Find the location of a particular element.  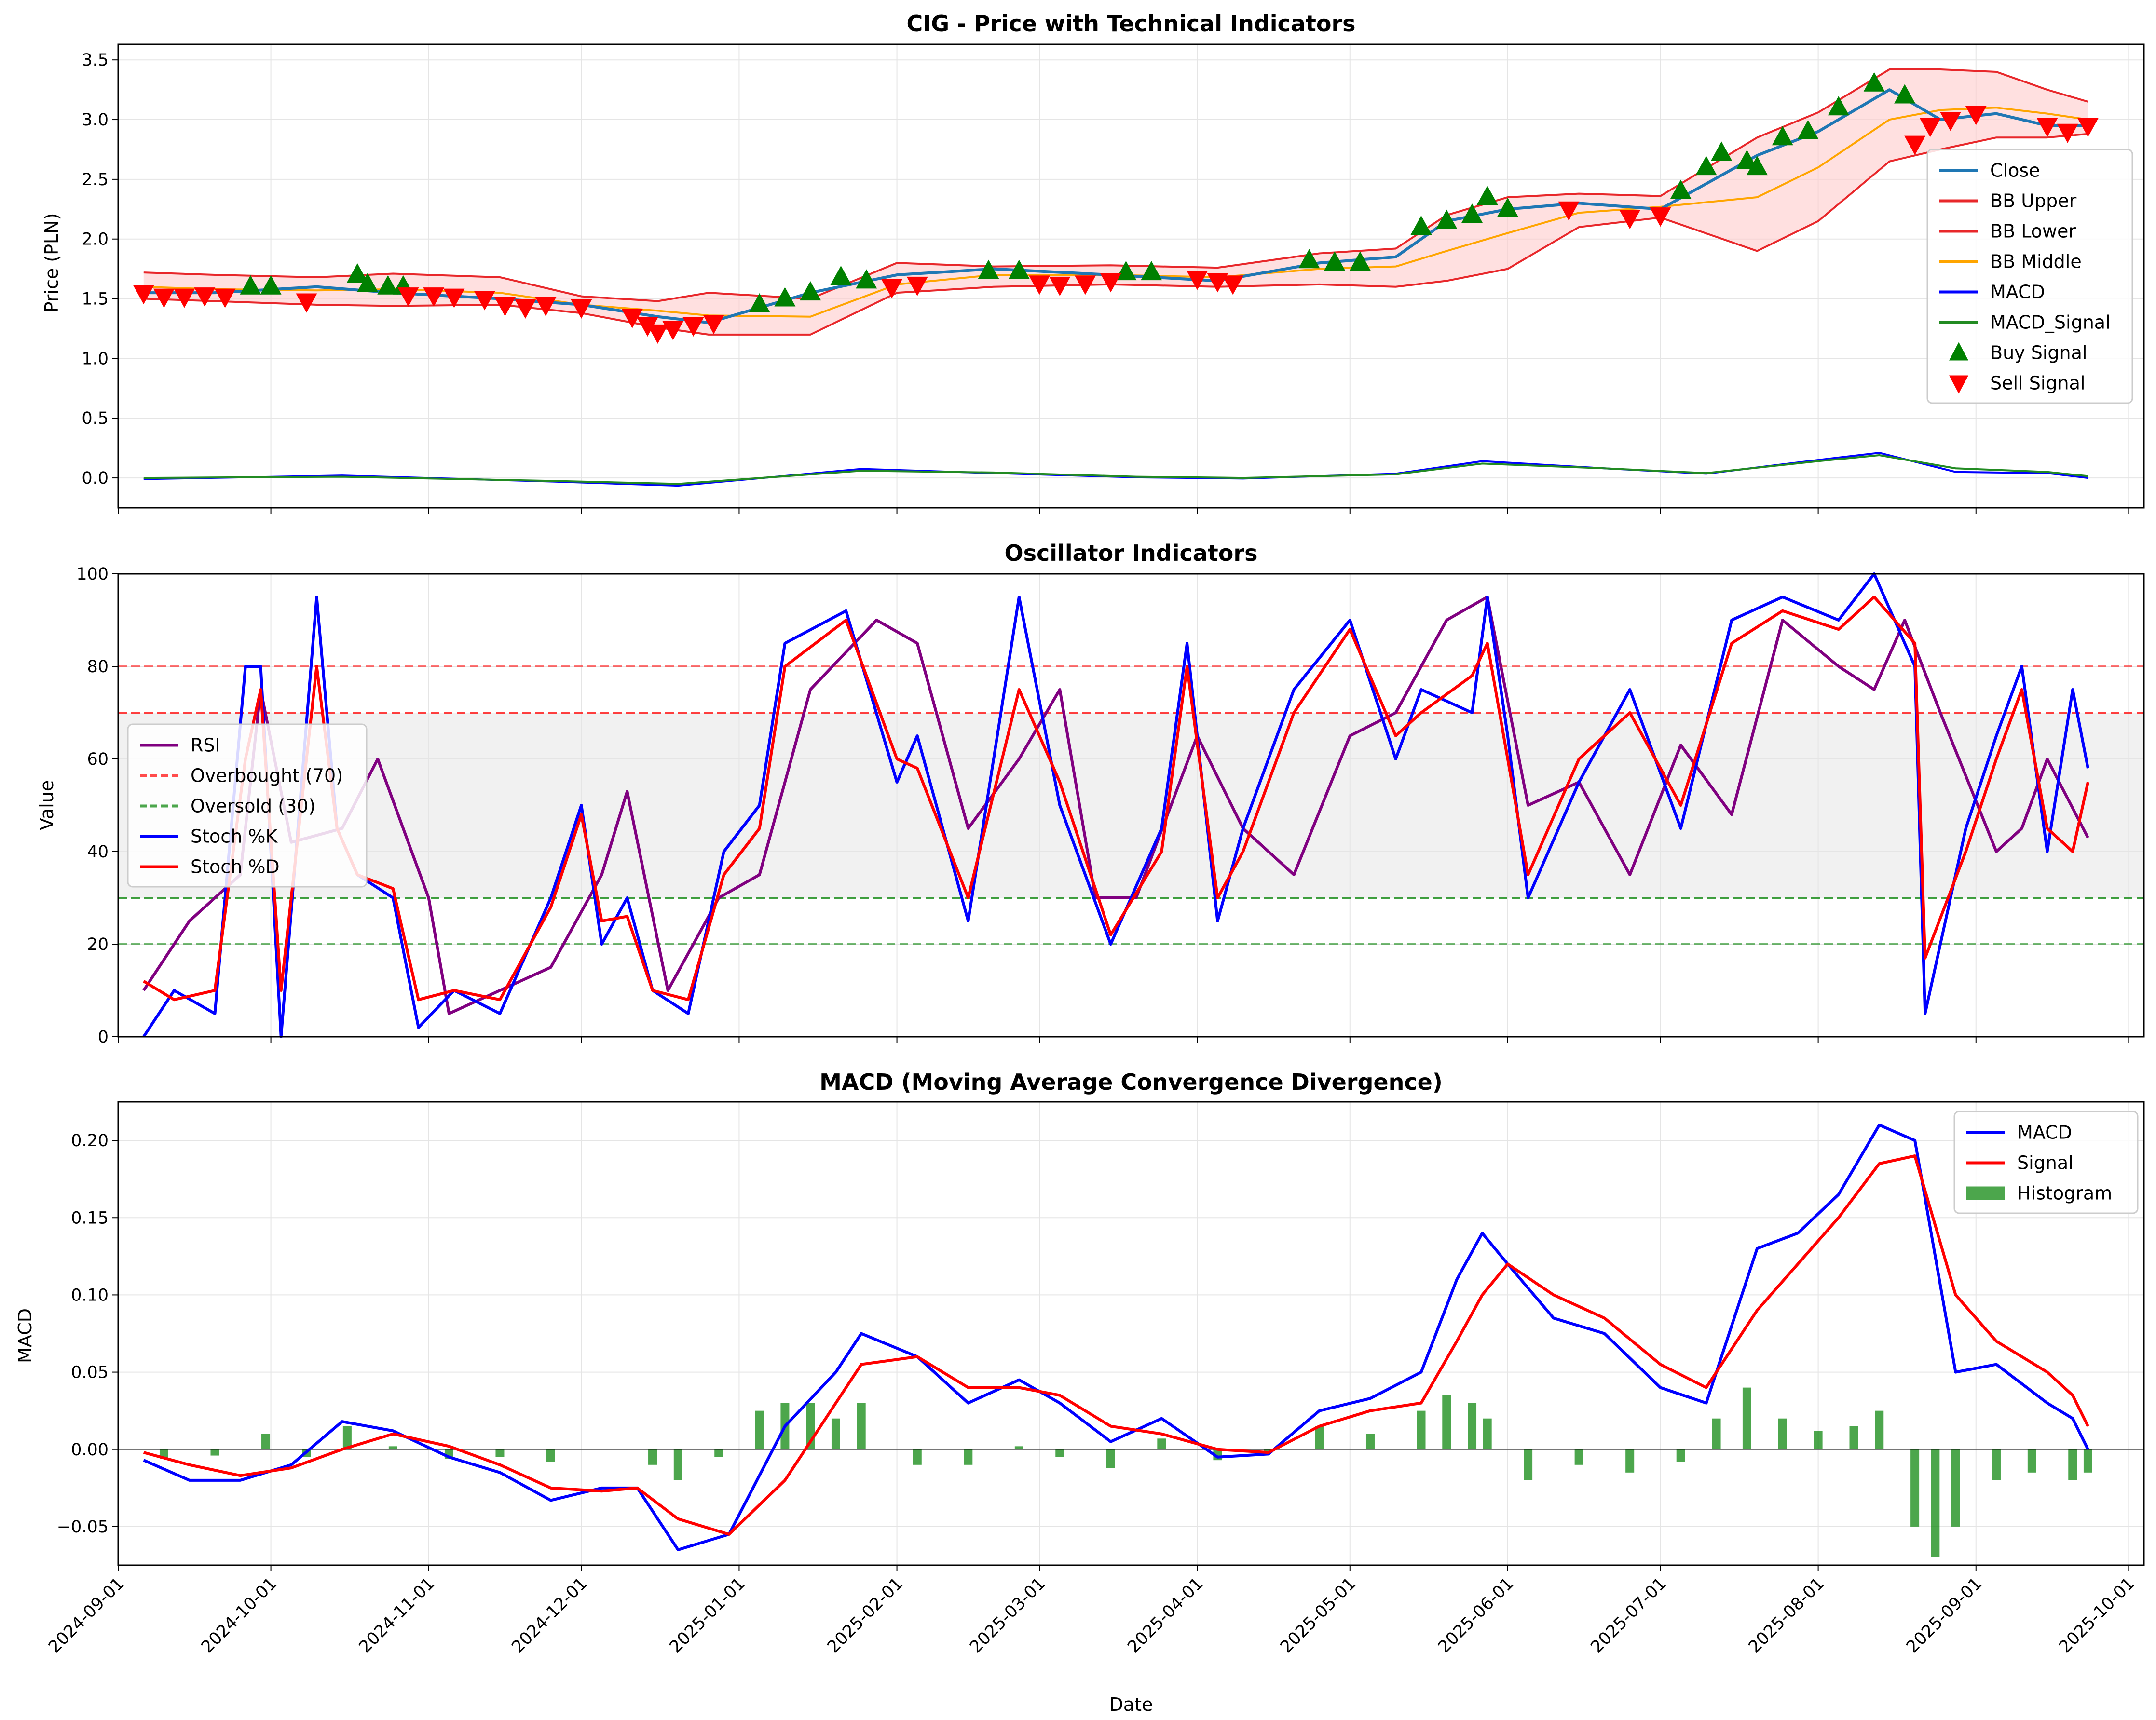

y-tick-label: 0.20 is located at coordinates (90, 1141).